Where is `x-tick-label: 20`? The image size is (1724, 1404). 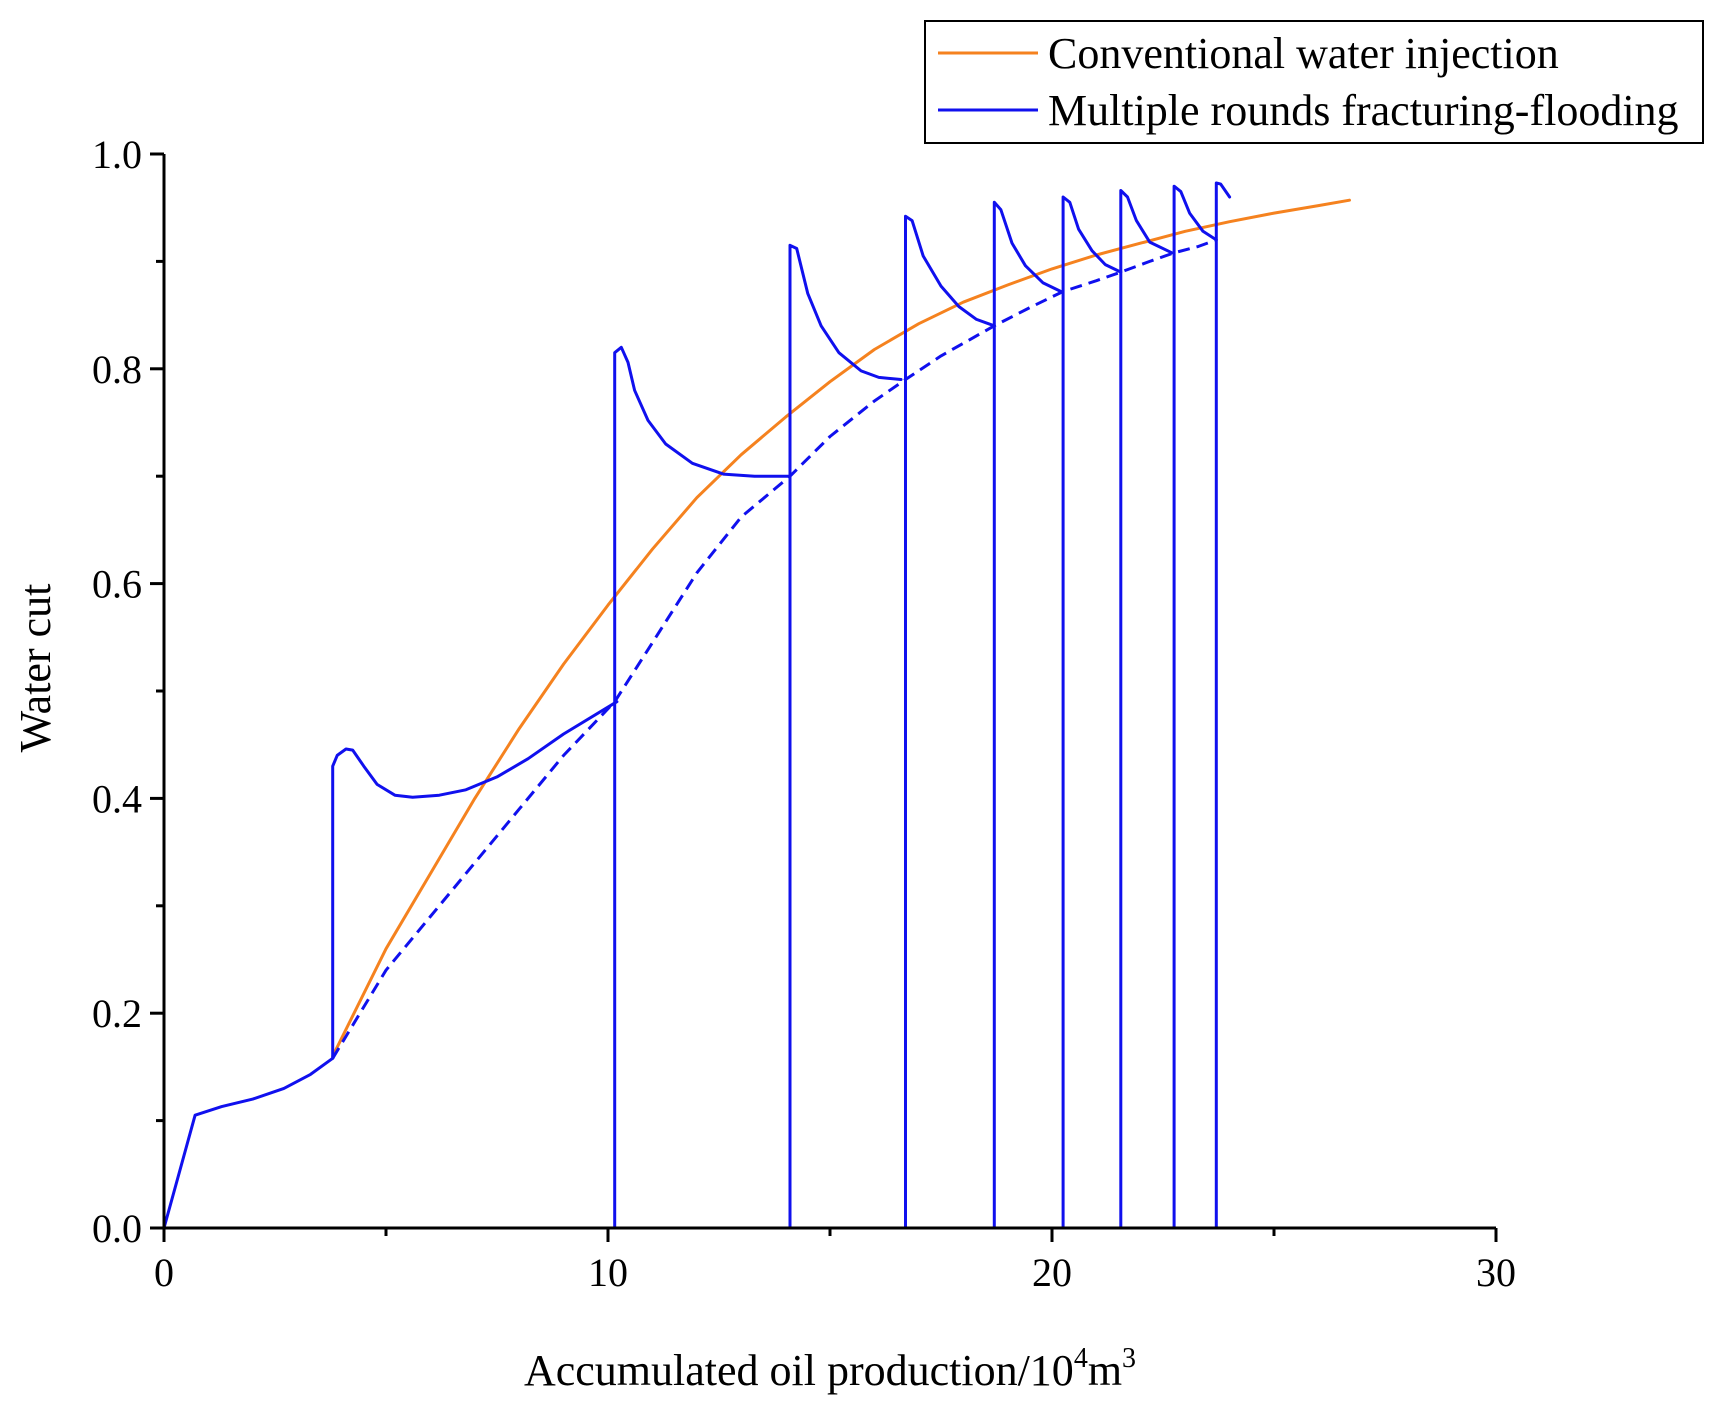 x-tick-label: 20 is located at coordinates (1052, 1272).